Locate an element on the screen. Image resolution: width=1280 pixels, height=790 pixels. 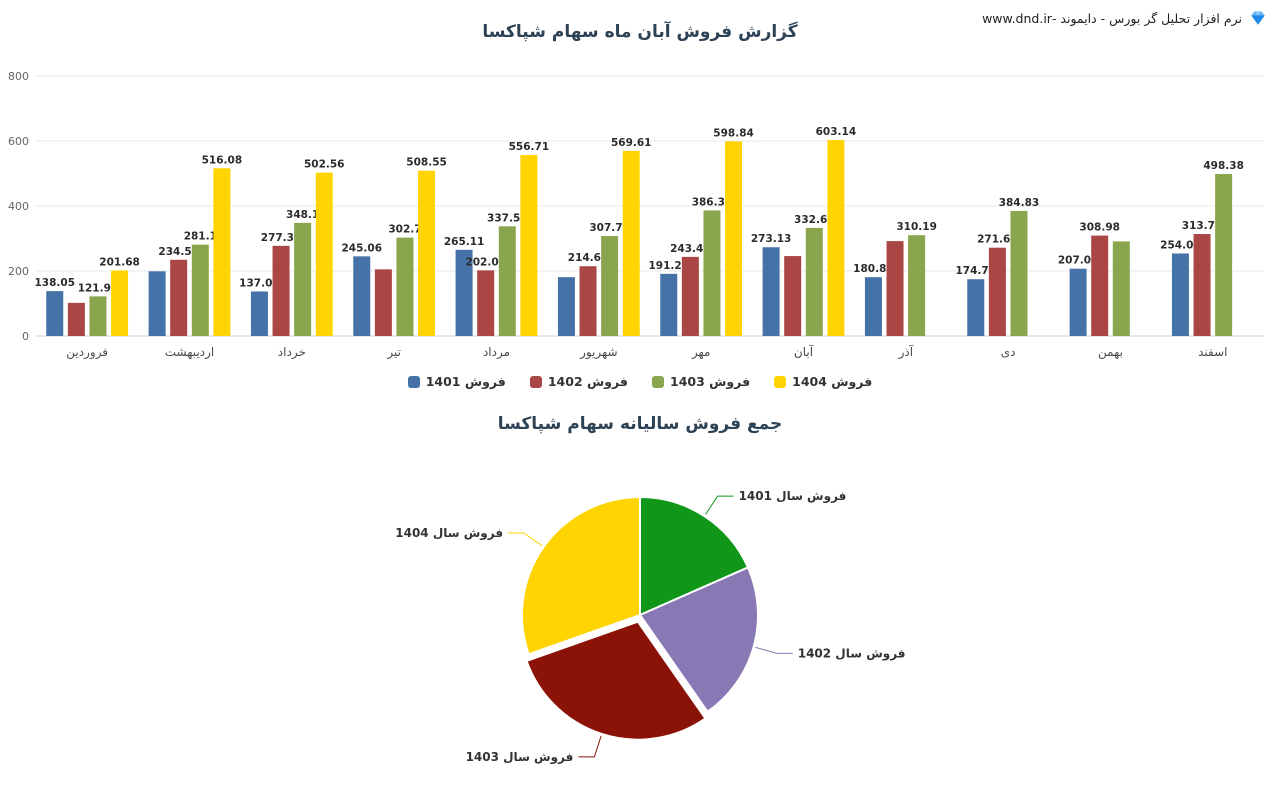
bar-value-label: 277.37 is located at coordinates (281, 238).